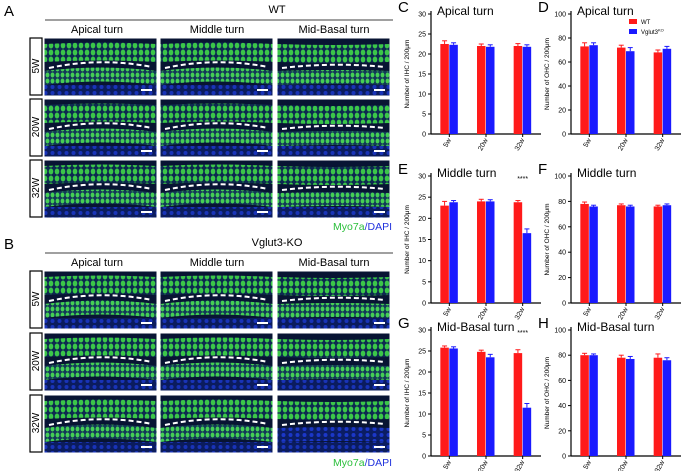 The width and height of the screenshot is (685, 471). What do you see at coordinates (97, 30) in the screenshot?
I see `wt-col-apical: Apical turn` at bounding box center [97, 30].